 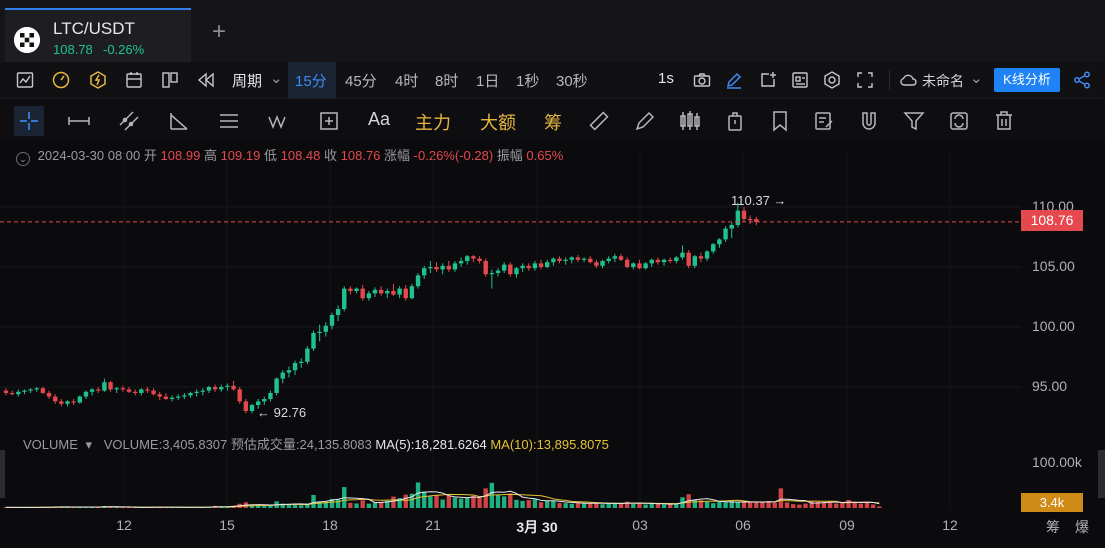 I want to click on brush-icon, so click(x=645, y=121).